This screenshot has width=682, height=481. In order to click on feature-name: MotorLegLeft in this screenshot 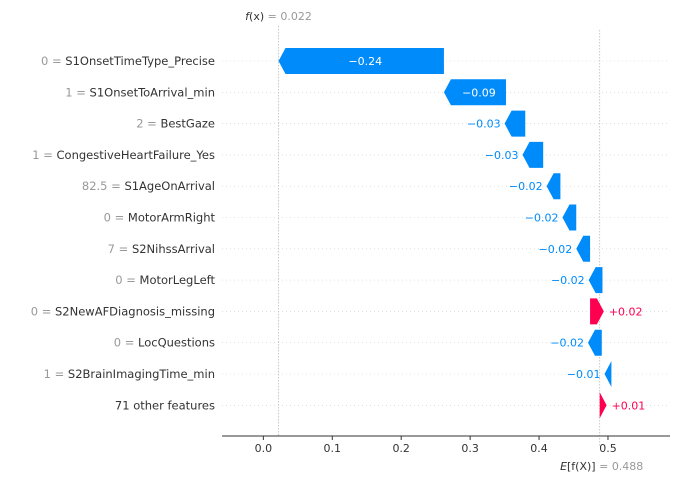, I will do `click(178, 280)`.